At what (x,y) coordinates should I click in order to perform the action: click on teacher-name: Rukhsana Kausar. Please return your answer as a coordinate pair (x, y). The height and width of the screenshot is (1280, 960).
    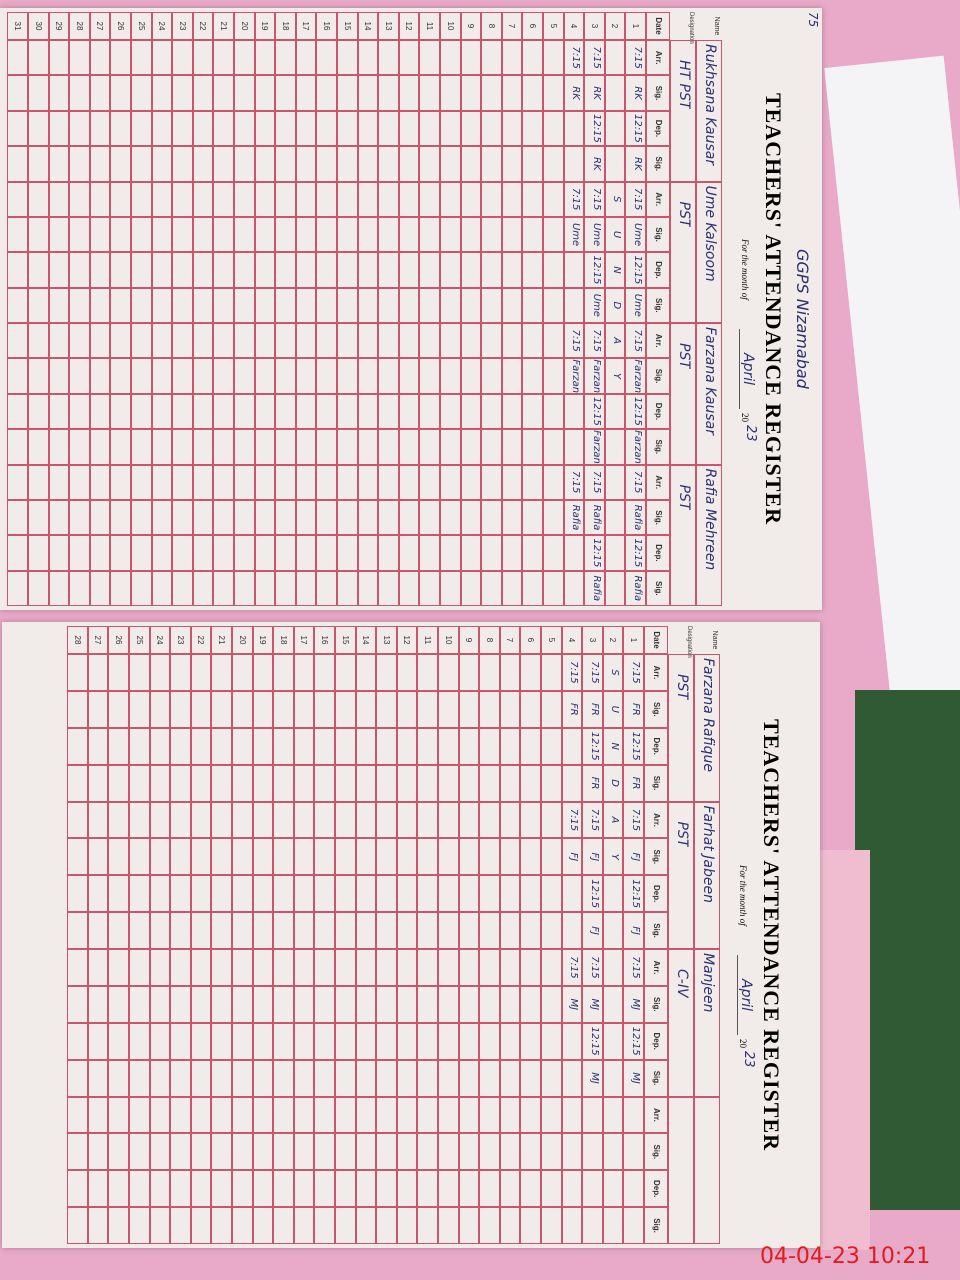
    Looking at the image, I should click on (710, 105).